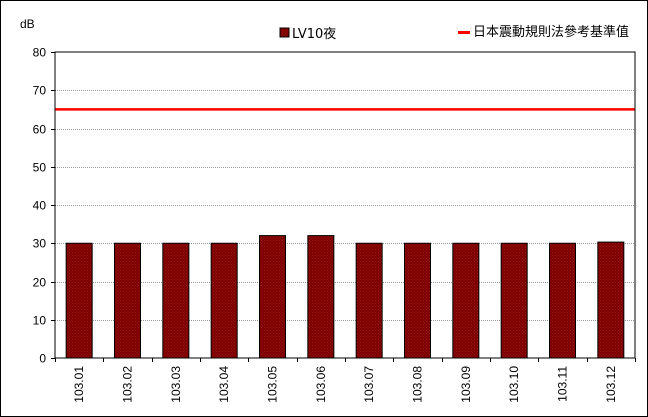  Describe the element at coordinates (27, 24) in the screenshot. I see `y-axis-label: dB` at that location.